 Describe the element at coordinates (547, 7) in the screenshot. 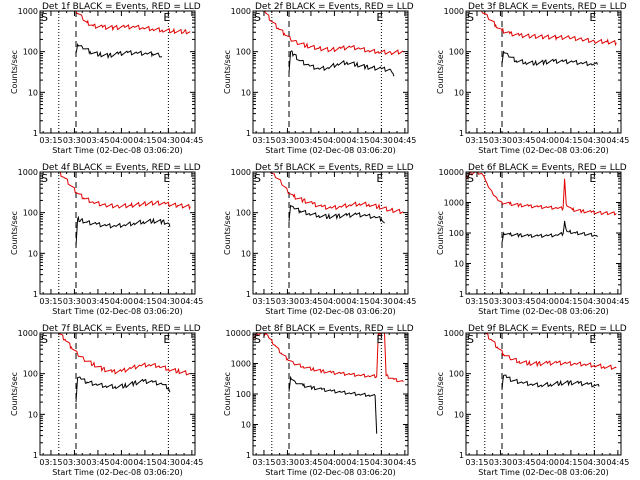

I see `panel-title: Det 3f BLACK = Events, RED = LLD` at that location.